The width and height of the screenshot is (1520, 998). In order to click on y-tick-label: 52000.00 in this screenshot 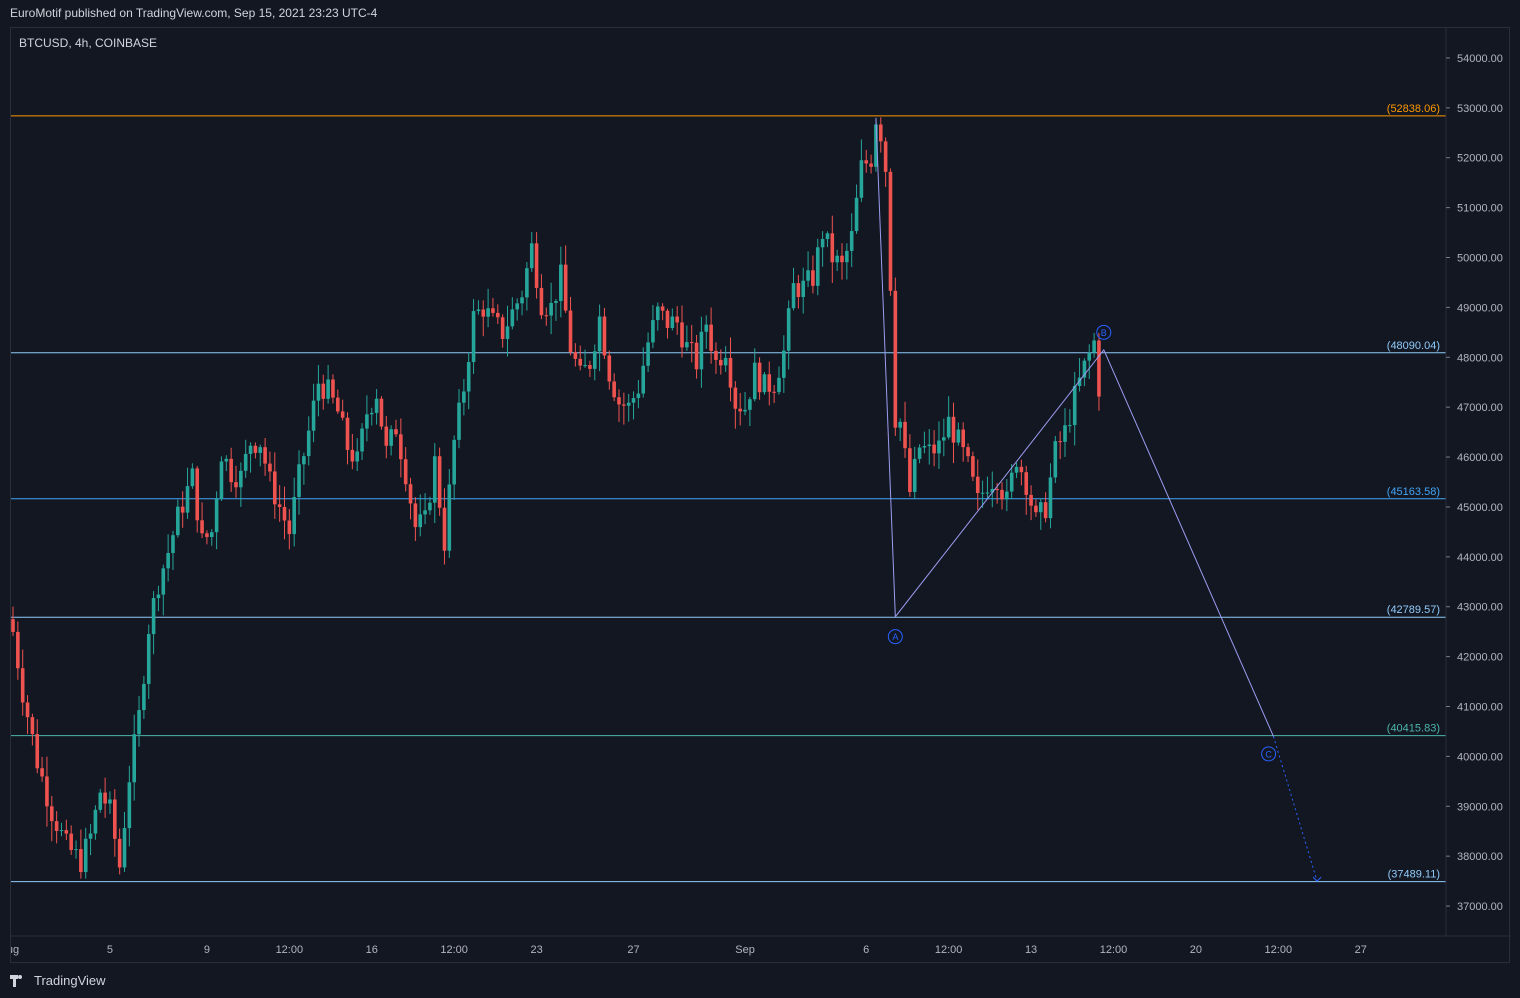, I will do `click(1480, 159)`.